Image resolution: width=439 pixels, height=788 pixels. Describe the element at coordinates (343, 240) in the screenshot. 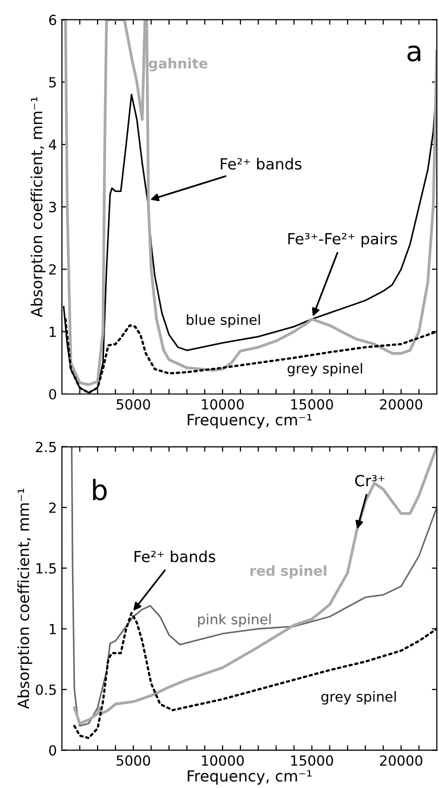

I see `annotation: Fe³⁺-Fe²⁺ pairs` at that location.